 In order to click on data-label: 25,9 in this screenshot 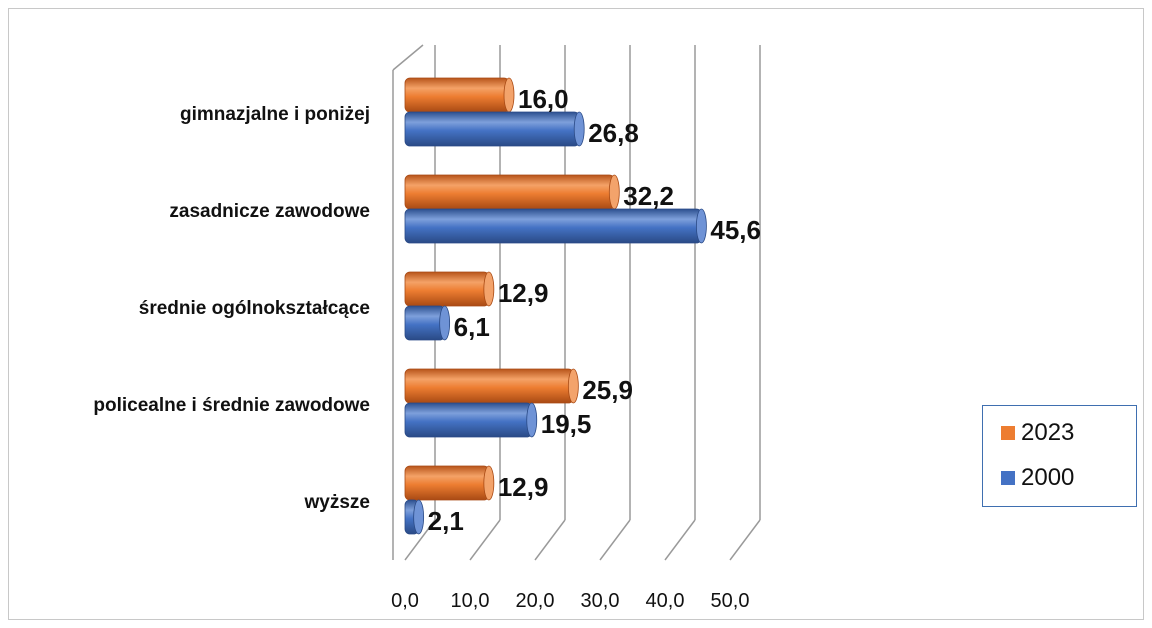, I will do `click(607, 390)`.